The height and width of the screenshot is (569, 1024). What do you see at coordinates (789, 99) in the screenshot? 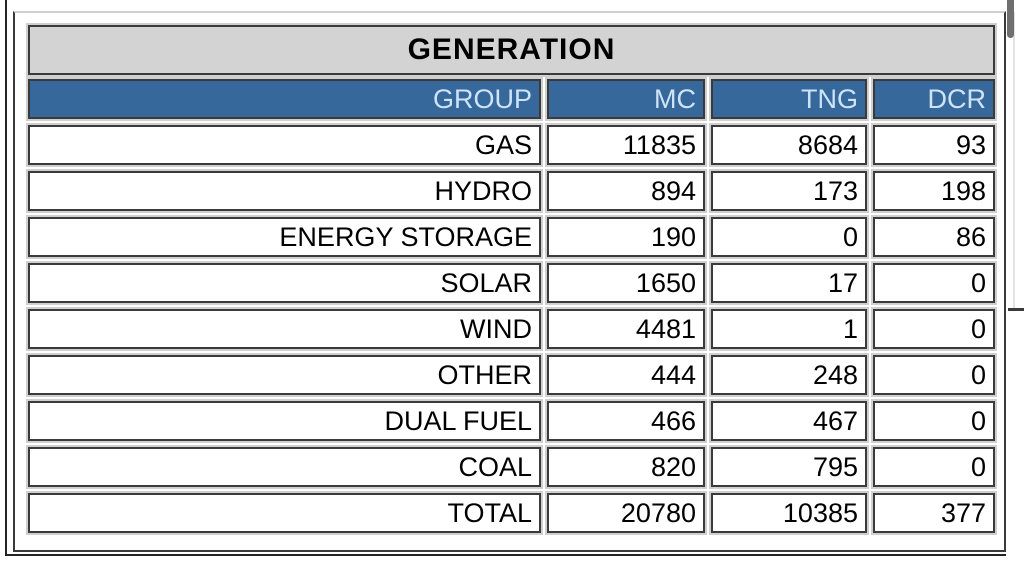
I see `column-header-tng: TNG` at bounding box center [789, 99].